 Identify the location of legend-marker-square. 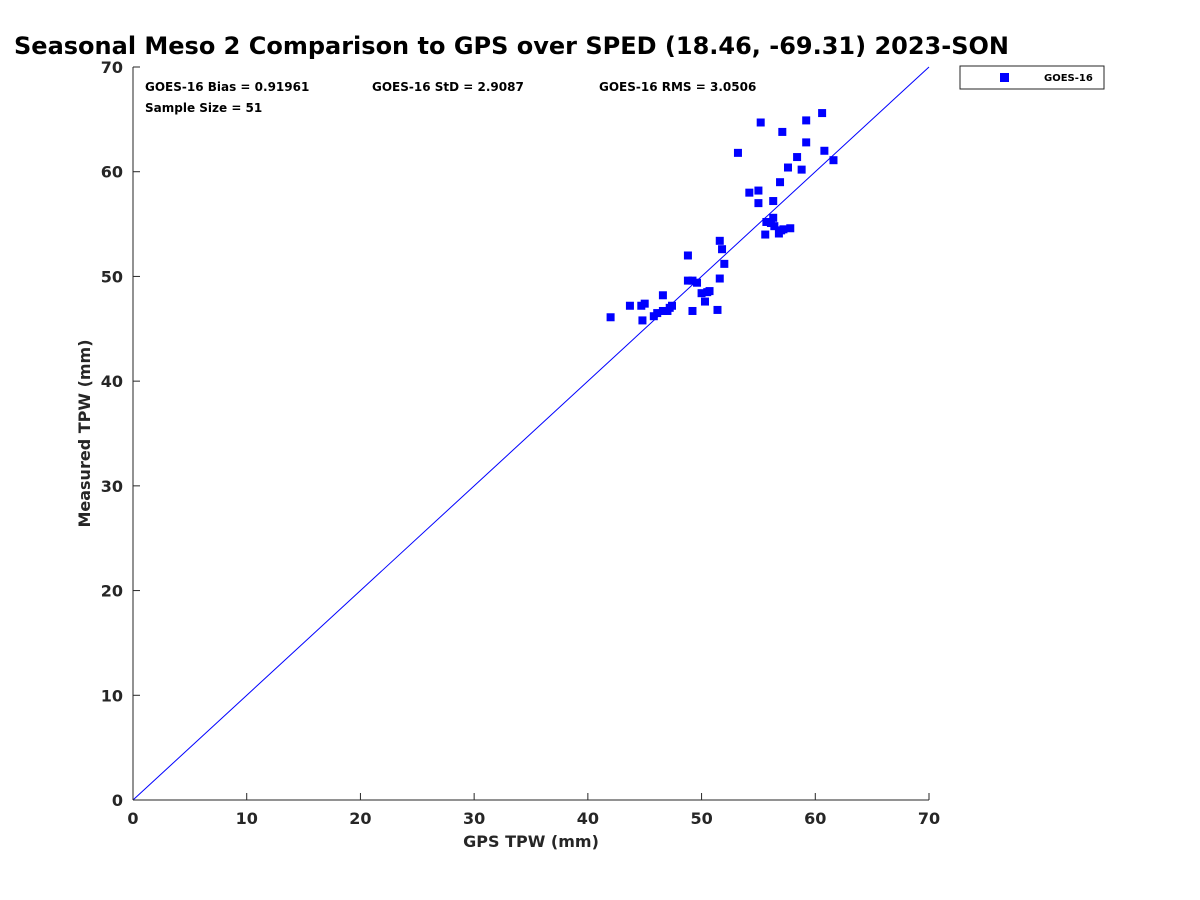
(1004, 77).